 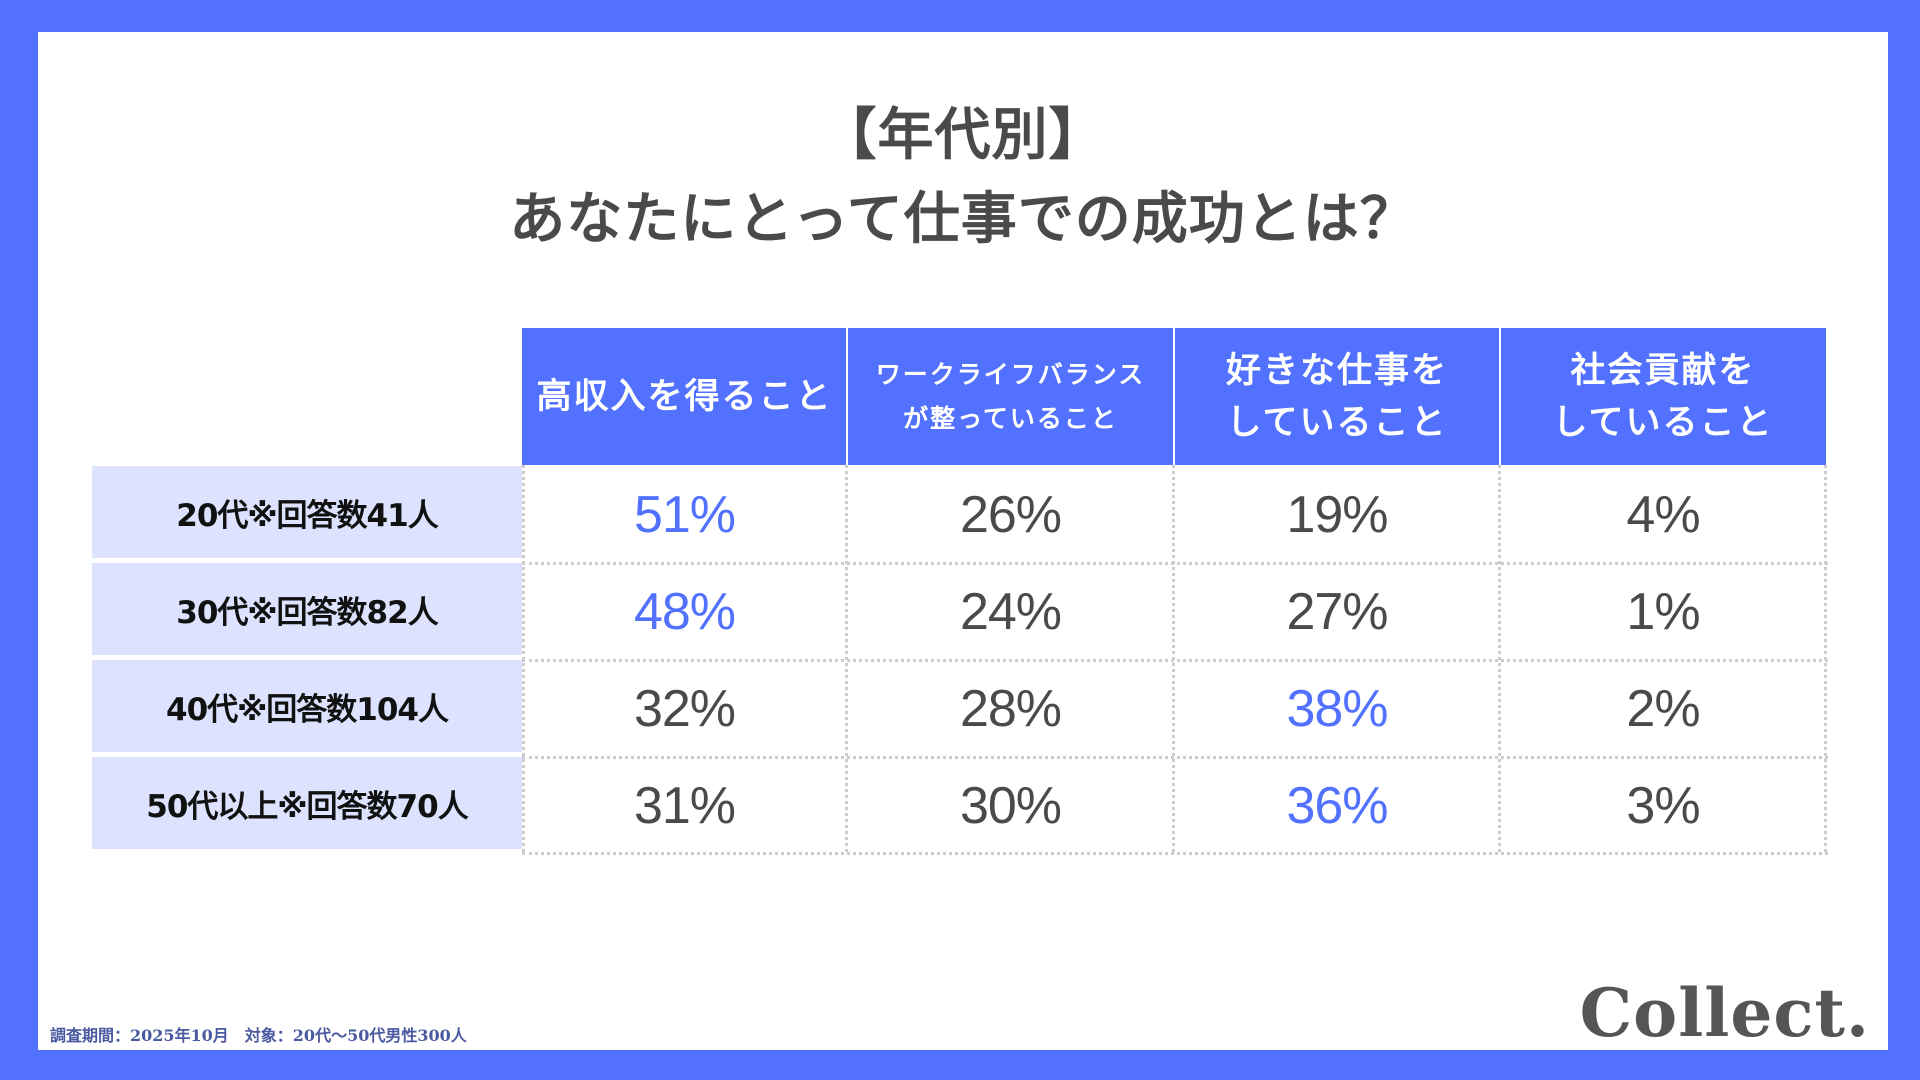 I want to click on column-header-3: 好きな仕事を していること, so click(x=1337, y=396).